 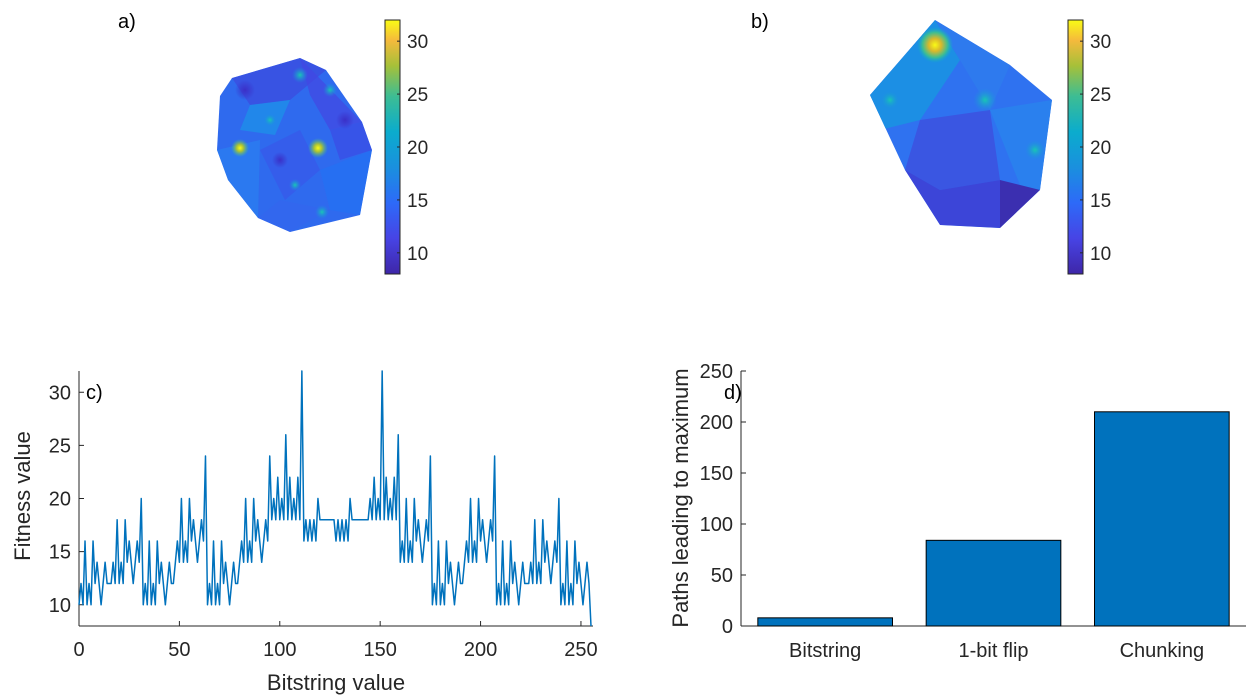 I want to click on panel-label-a: a), so click(x=127, y=22).